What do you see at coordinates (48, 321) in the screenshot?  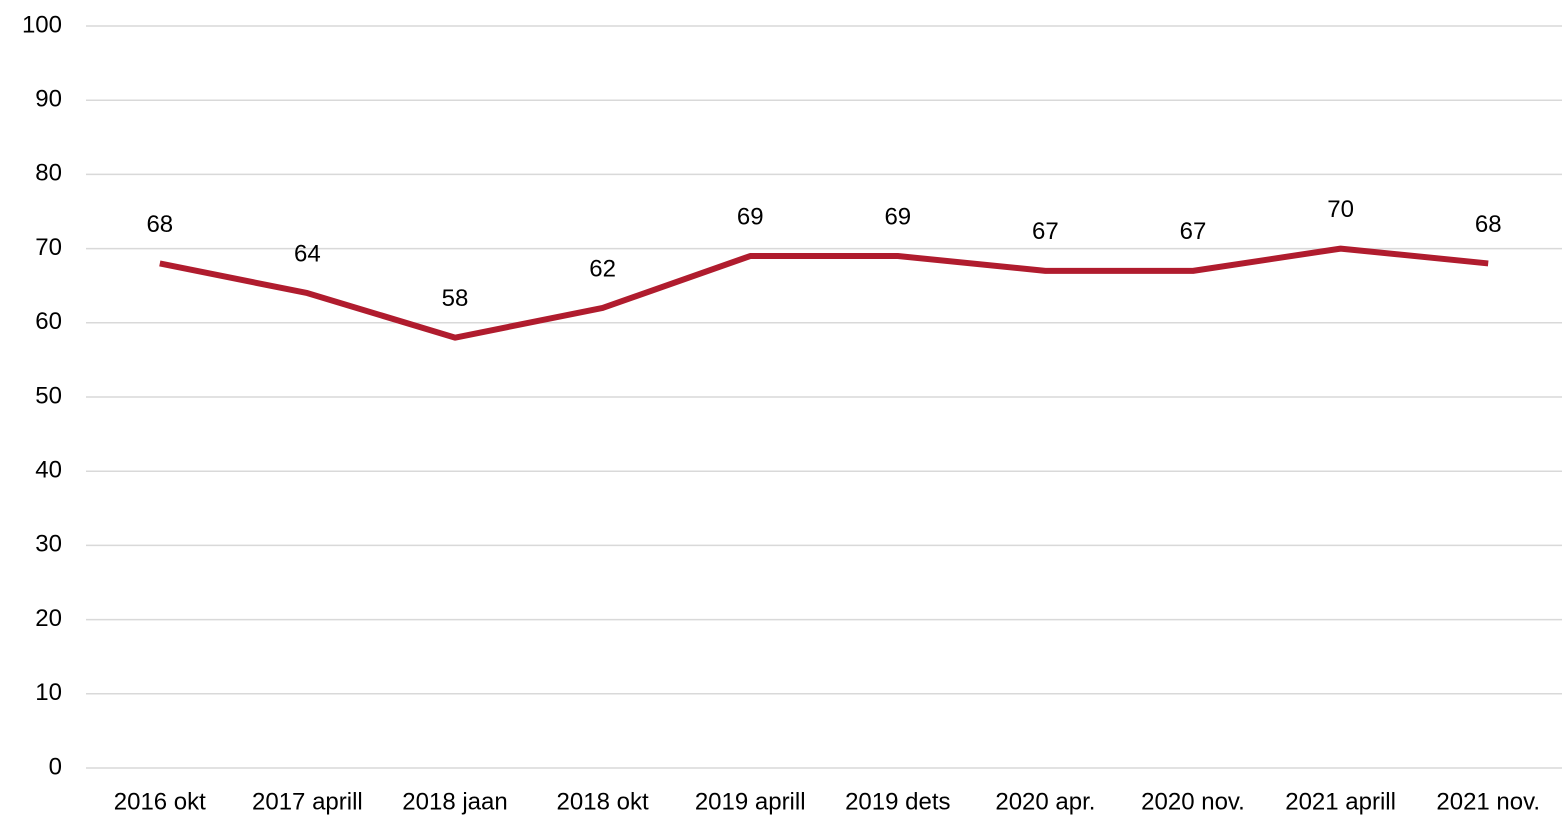 I see `y-tick-label: 60` at bounding box center [48, 321].